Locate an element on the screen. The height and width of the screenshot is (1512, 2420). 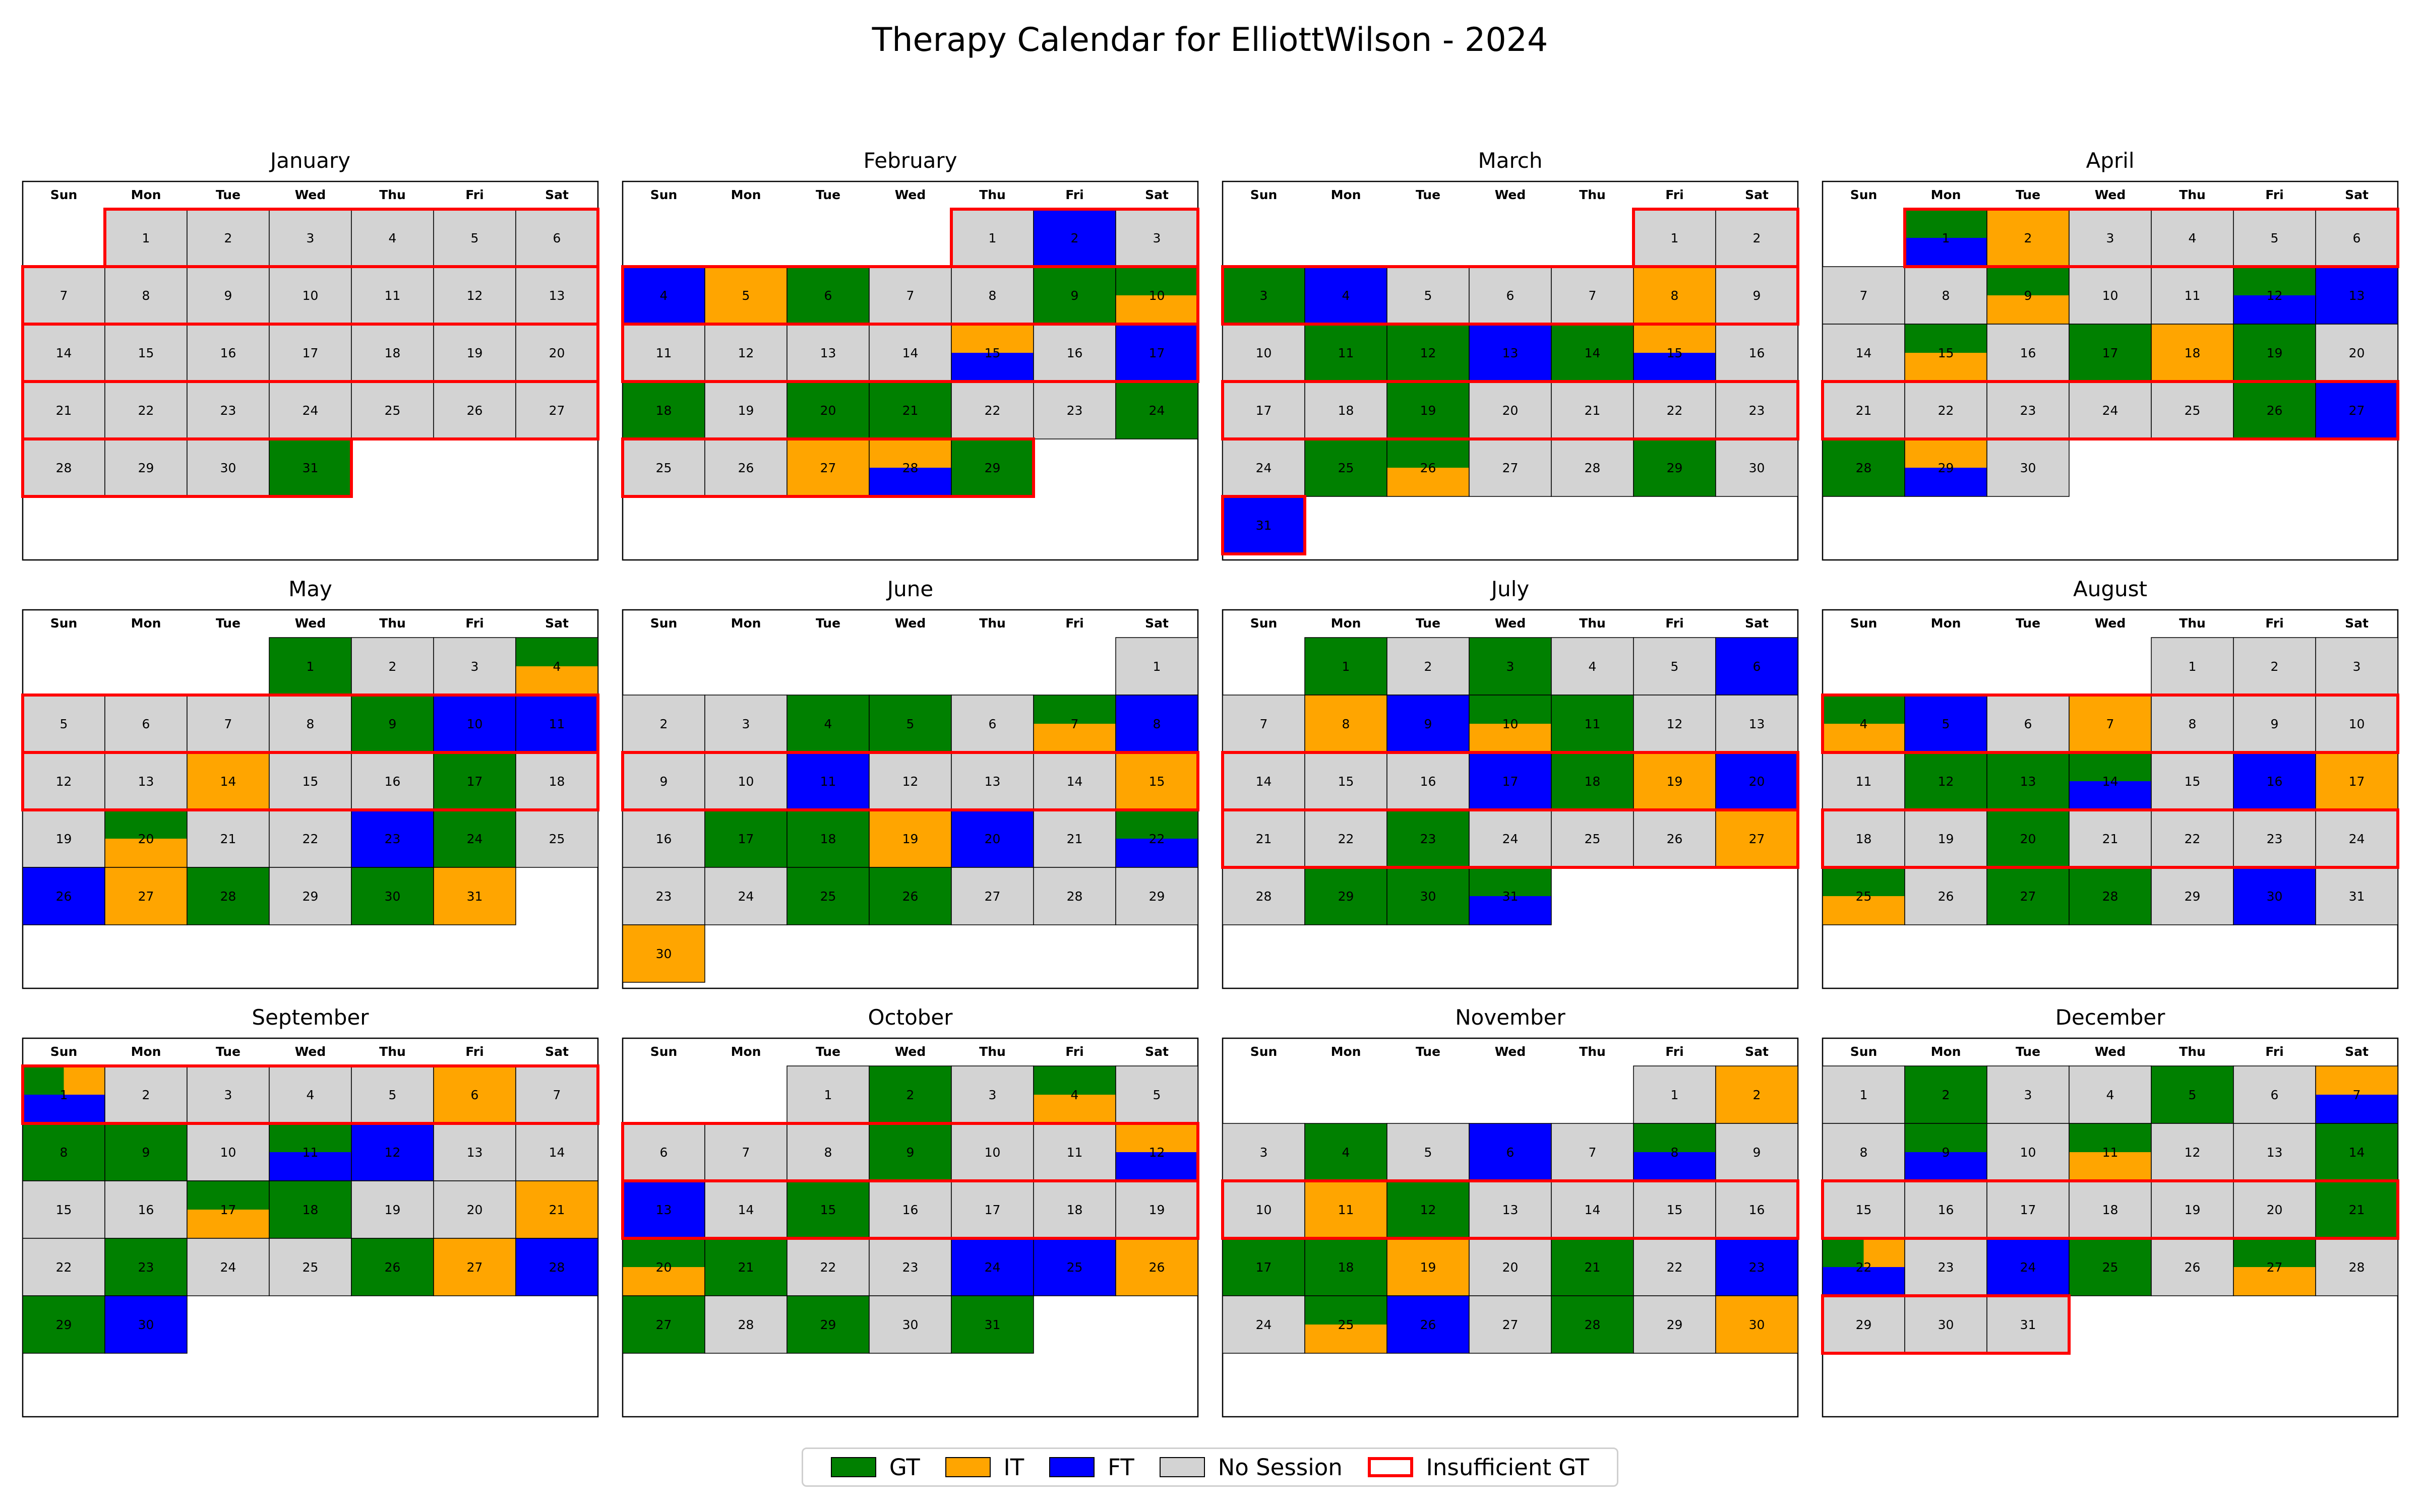
day-number: 1 is located at coordinates (64, 1095).